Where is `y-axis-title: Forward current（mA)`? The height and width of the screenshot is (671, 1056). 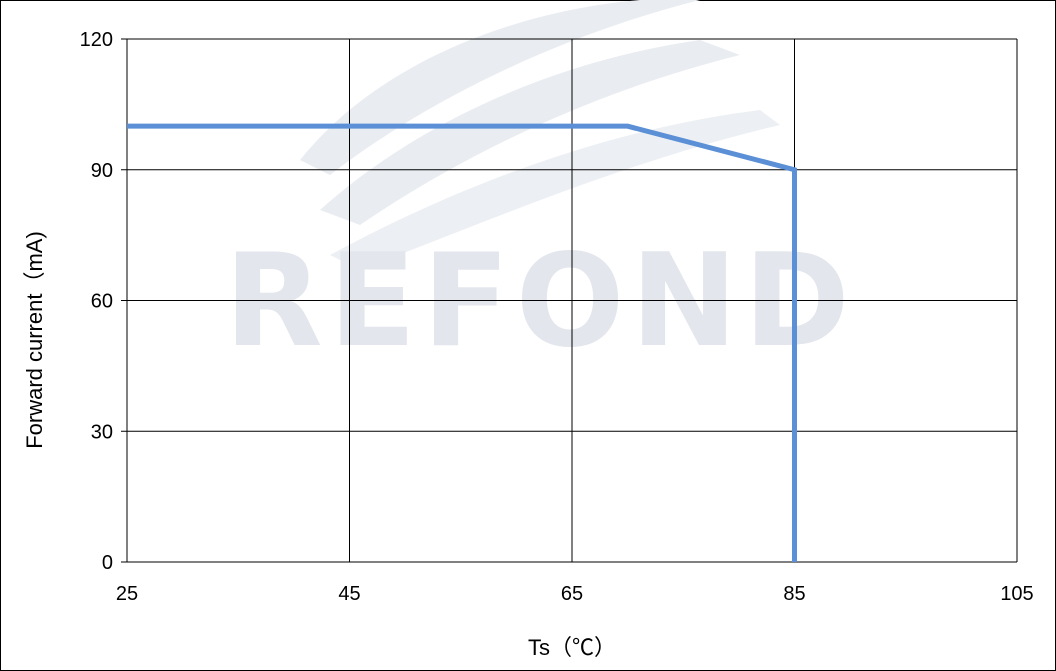 y-axis-title: Forward current（mA) is located at coordinates (34, 340).